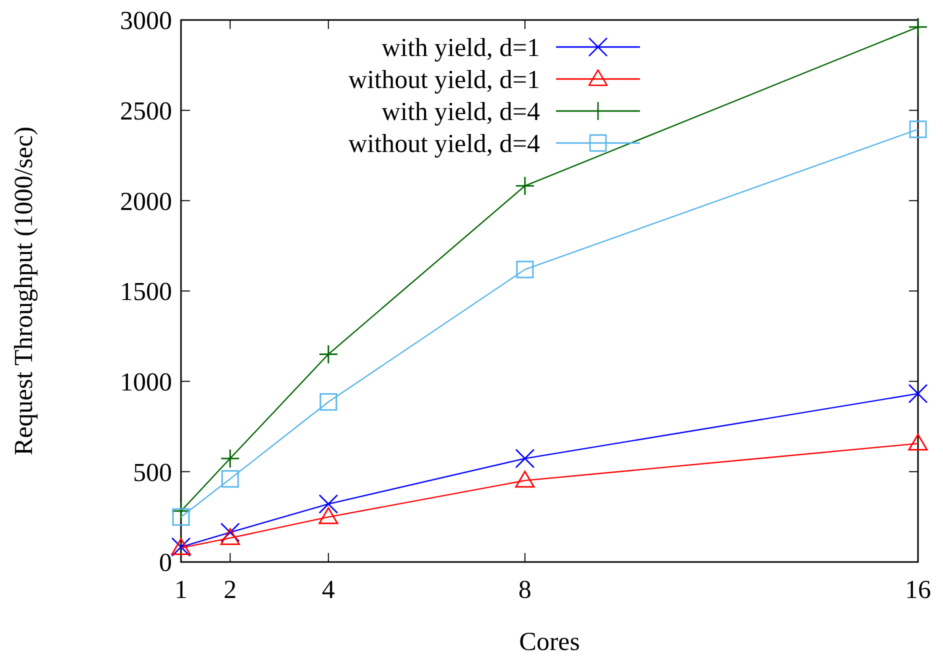 This screenshot has width=943, height=658. What do you see at coordinates (461, 47) in the screenshot?
I see `legend-label: with yield, d=1` at bounding box center [461, 47].